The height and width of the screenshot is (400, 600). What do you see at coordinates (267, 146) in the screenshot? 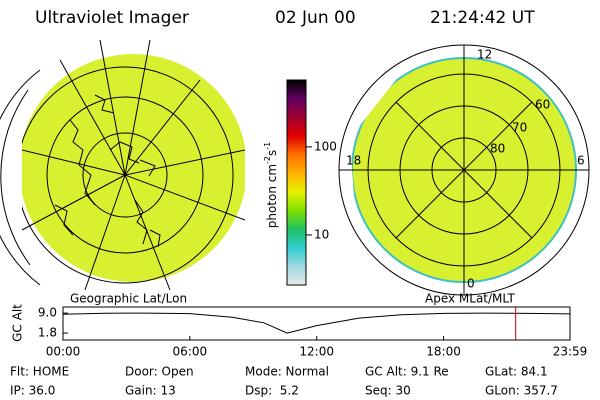
I see `label-sup: -1` at bounding box center [267, 146].